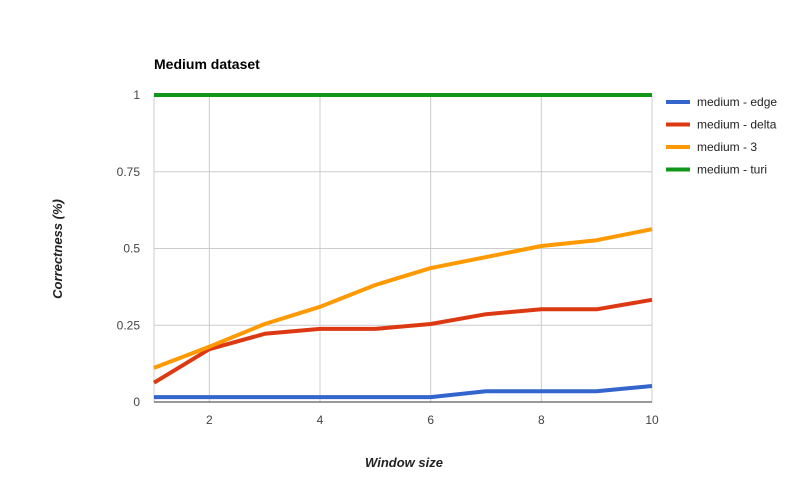 The height and width of the screenshot is (503, 805). I want to click on legend-item: medium - delta, so click(721, 125).